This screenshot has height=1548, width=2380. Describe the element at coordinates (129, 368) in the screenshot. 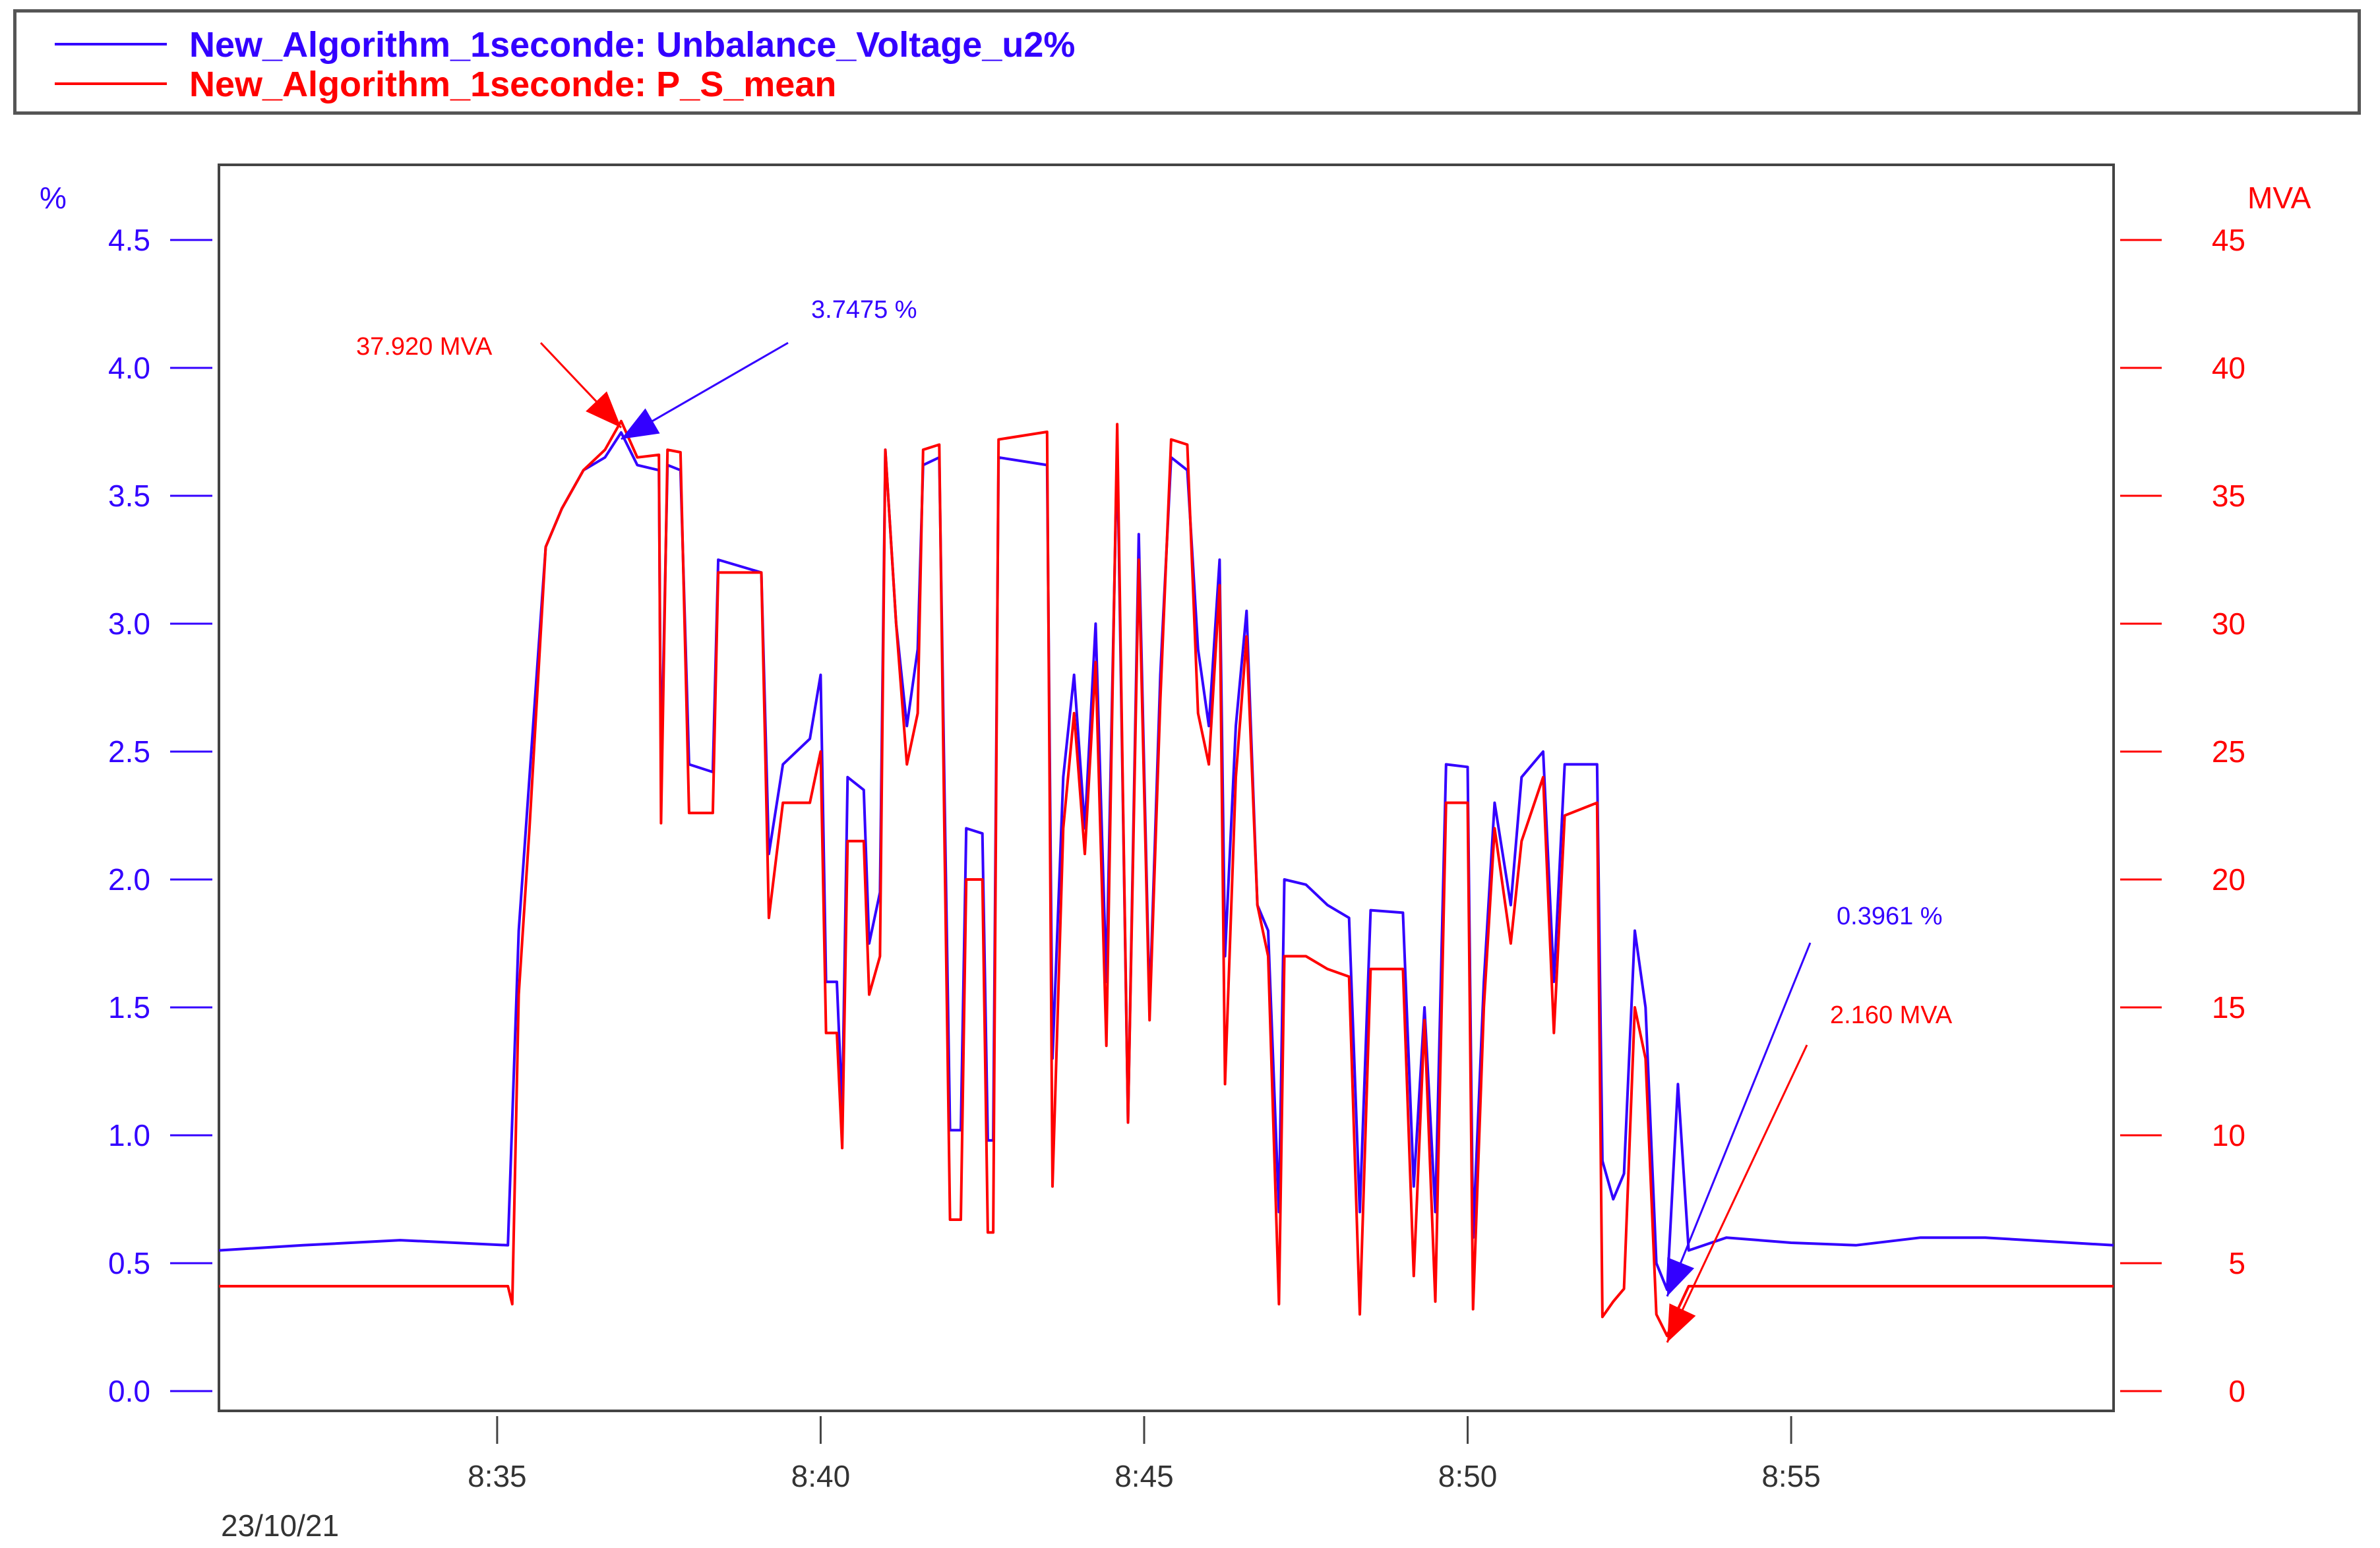

I see `left-axis-tick-label: 4.0` at that location.